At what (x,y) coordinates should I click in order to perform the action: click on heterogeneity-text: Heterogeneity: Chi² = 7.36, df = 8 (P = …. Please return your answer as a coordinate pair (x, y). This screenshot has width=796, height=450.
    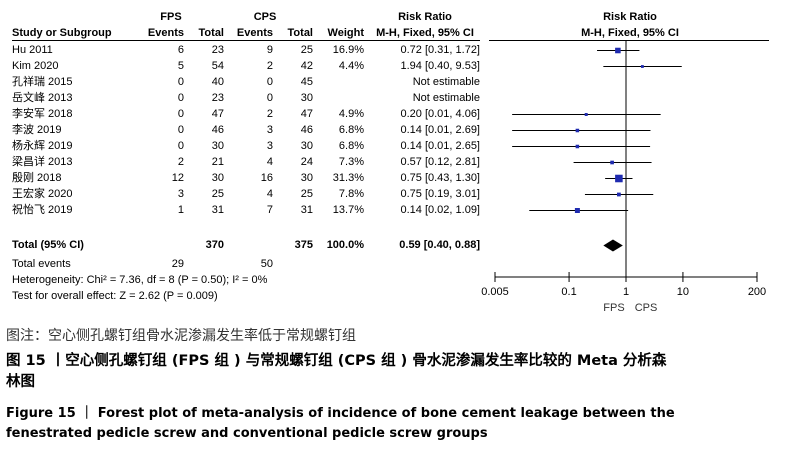
    Looking at the image, I should click on (140, 280).